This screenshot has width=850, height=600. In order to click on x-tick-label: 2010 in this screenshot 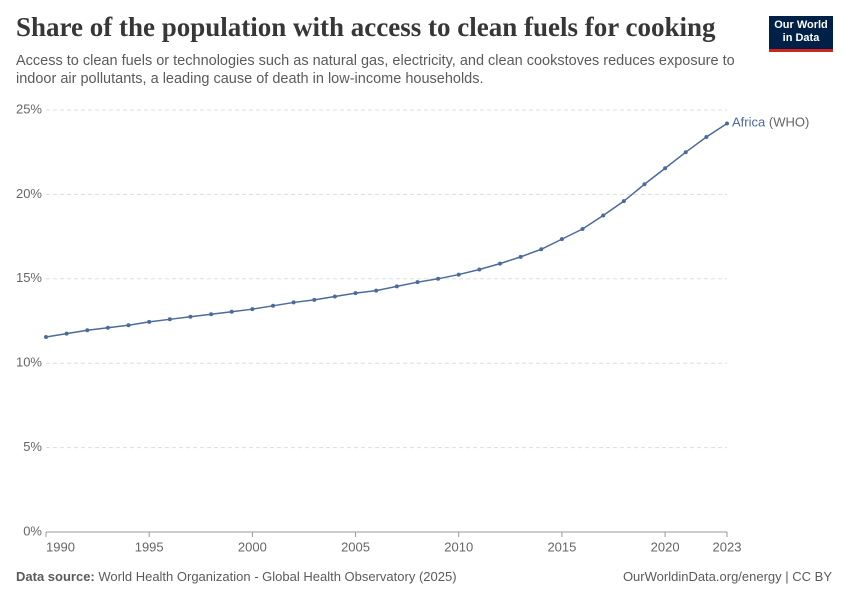, I will do `click(458, 546)`.